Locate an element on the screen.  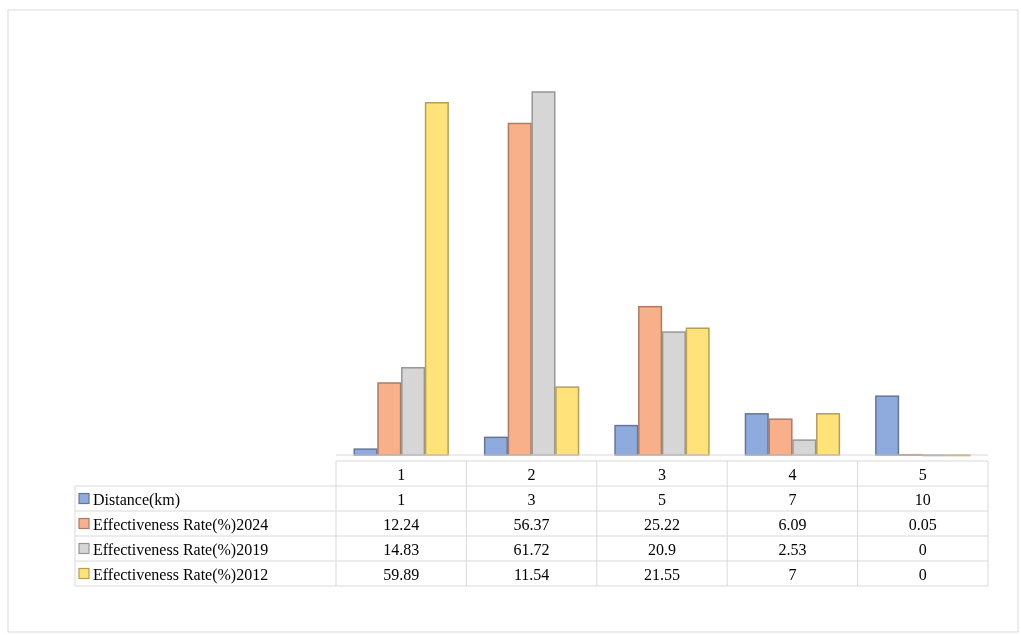
data-label: 11.54 is located at coordinates (531, 574).